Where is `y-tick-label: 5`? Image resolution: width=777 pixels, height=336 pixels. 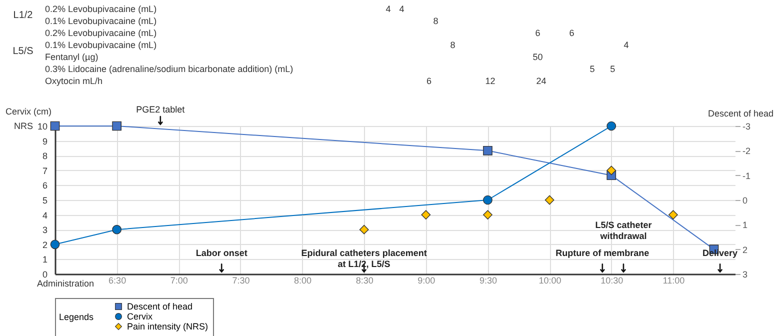 y-tick-label: 5 is located at coordinates (45, 201).